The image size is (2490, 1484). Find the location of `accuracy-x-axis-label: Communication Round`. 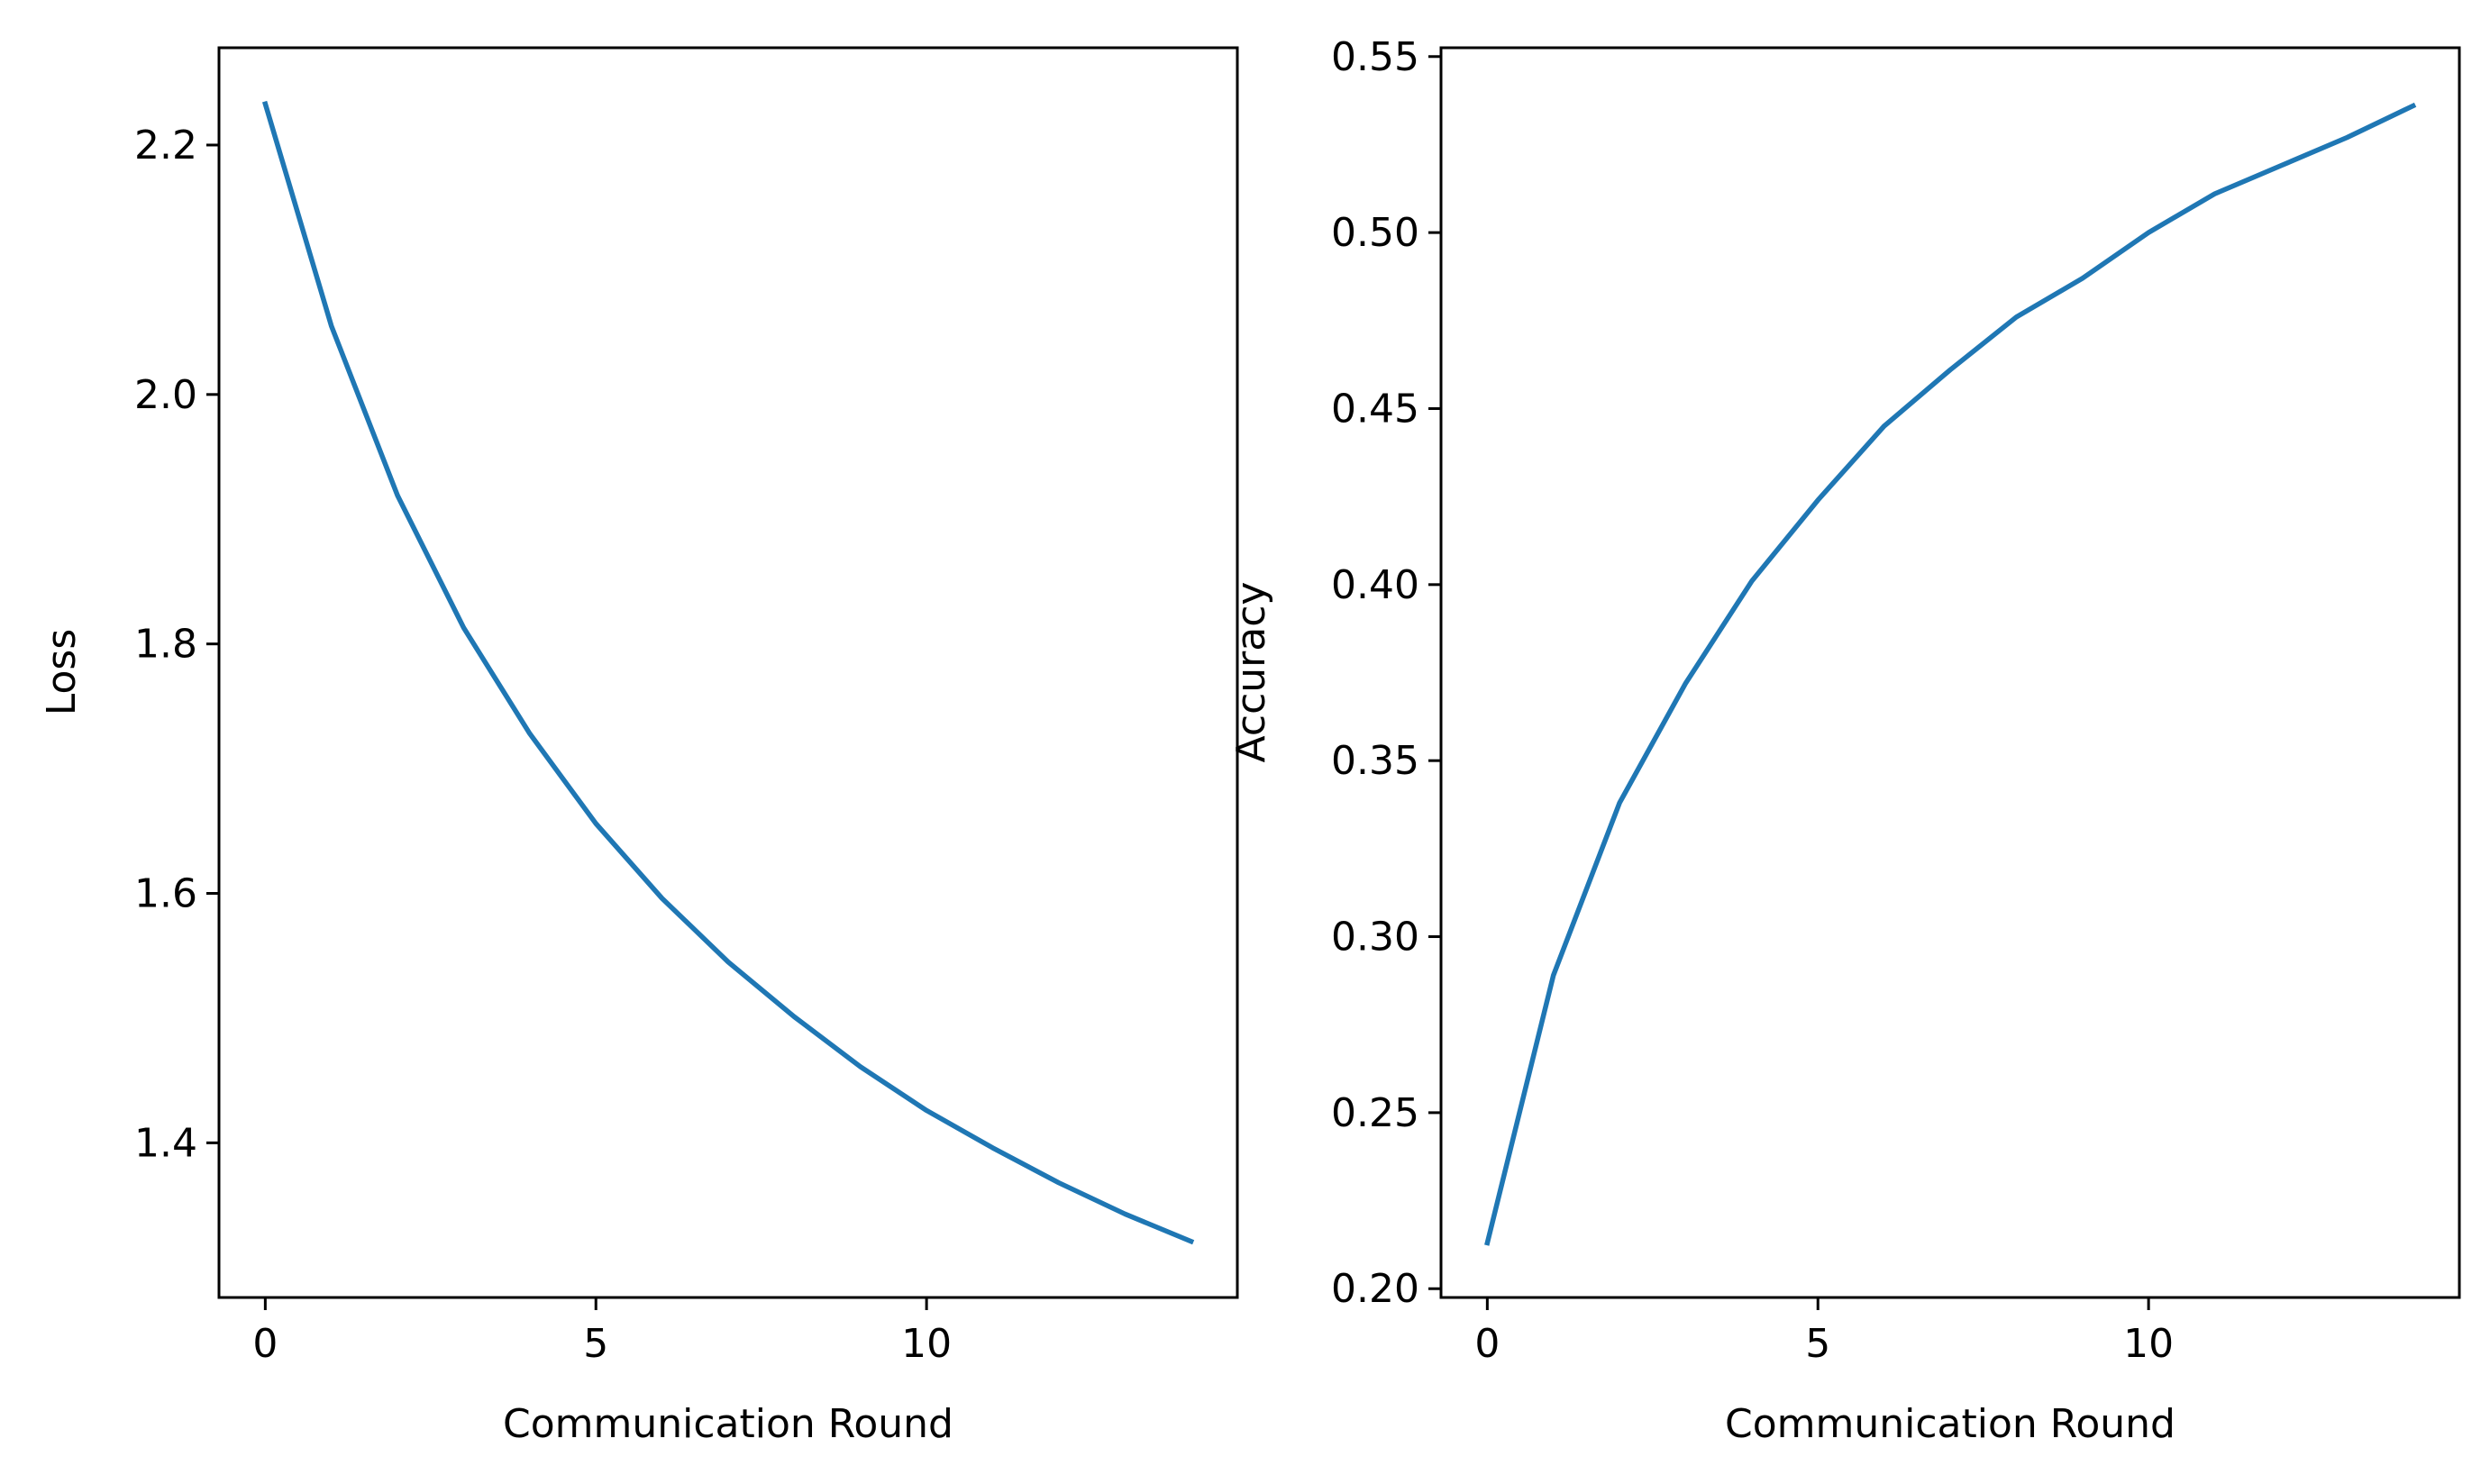

accuracy-x-axis-label: Communication Round is located at coordinates (1950, 1424).